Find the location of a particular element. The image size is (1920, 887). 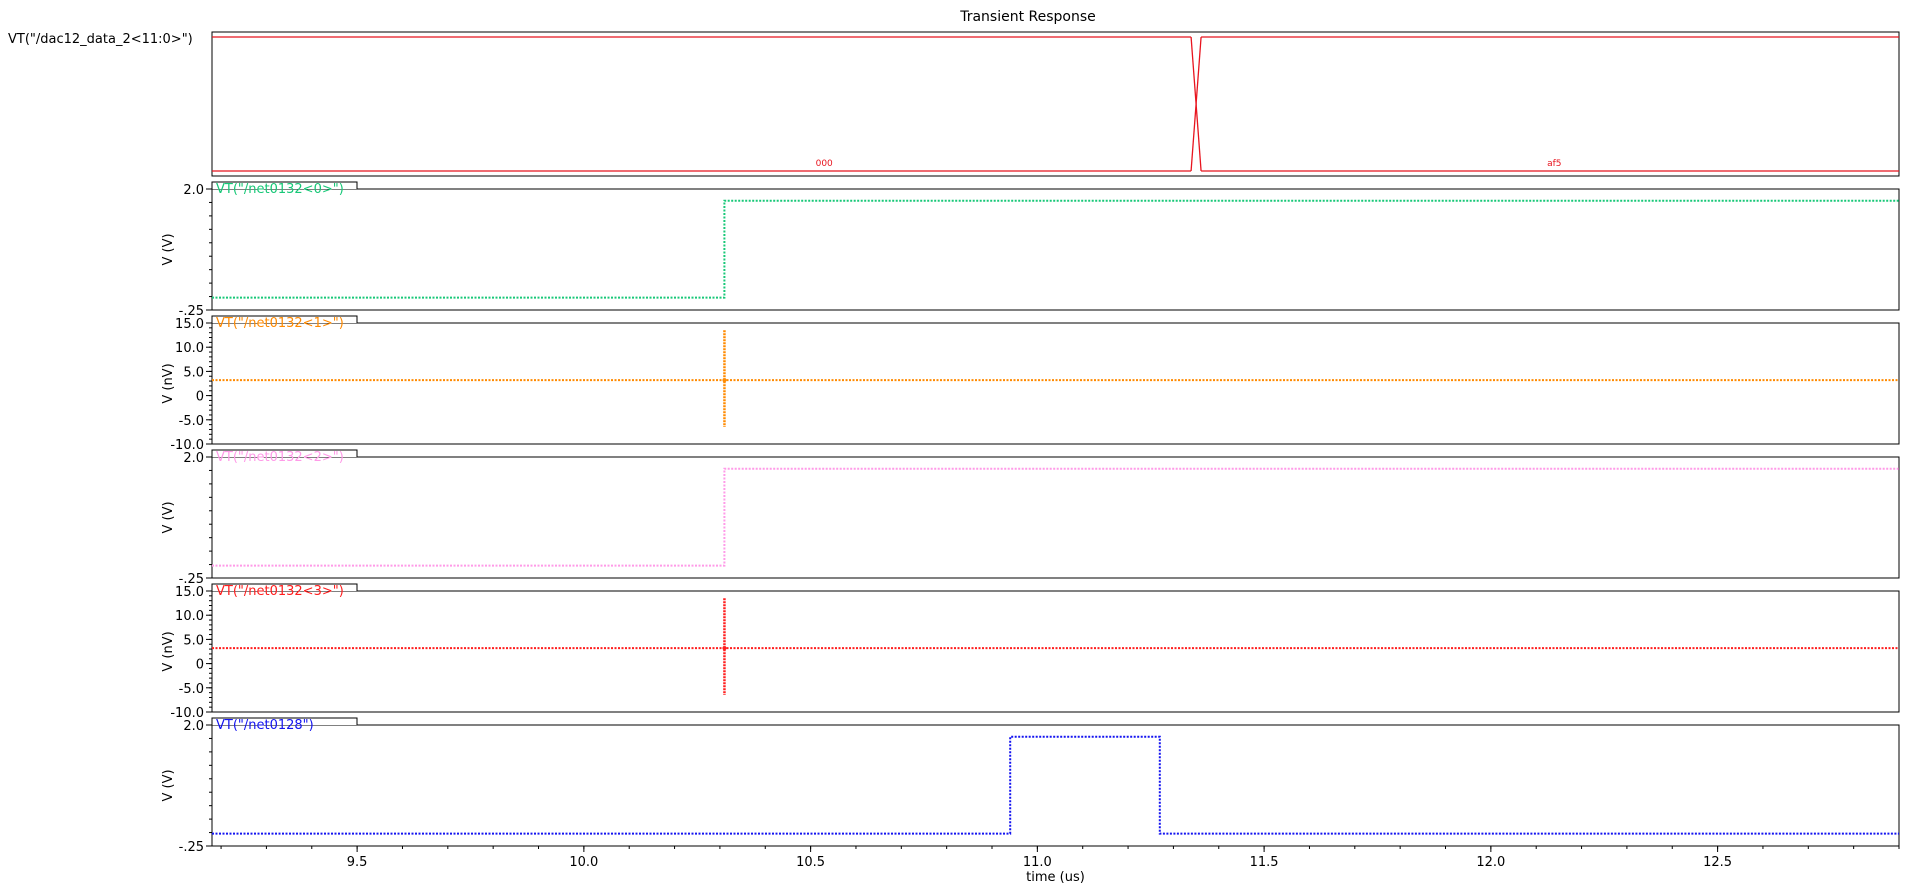

x-tick-label: 9.5 is located at coordinates (357, 862).